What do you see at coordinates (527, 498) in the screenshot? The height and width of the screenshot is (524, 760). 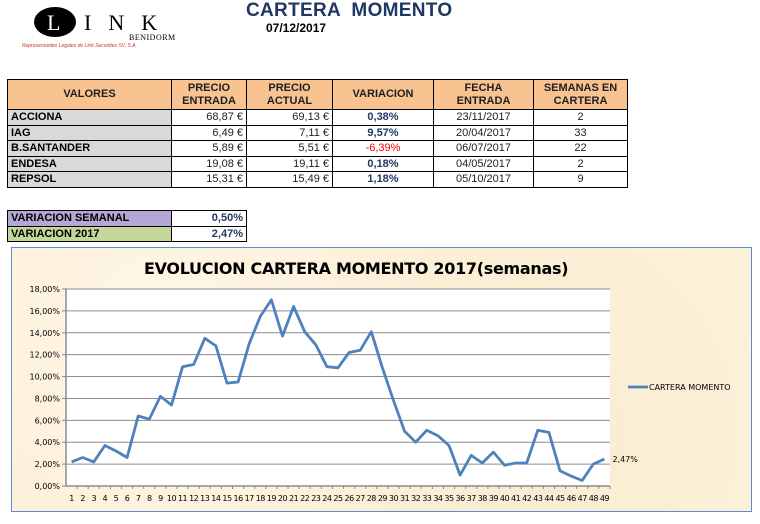 I see `x-tick-label: 42` at bounding box center [527, 498].